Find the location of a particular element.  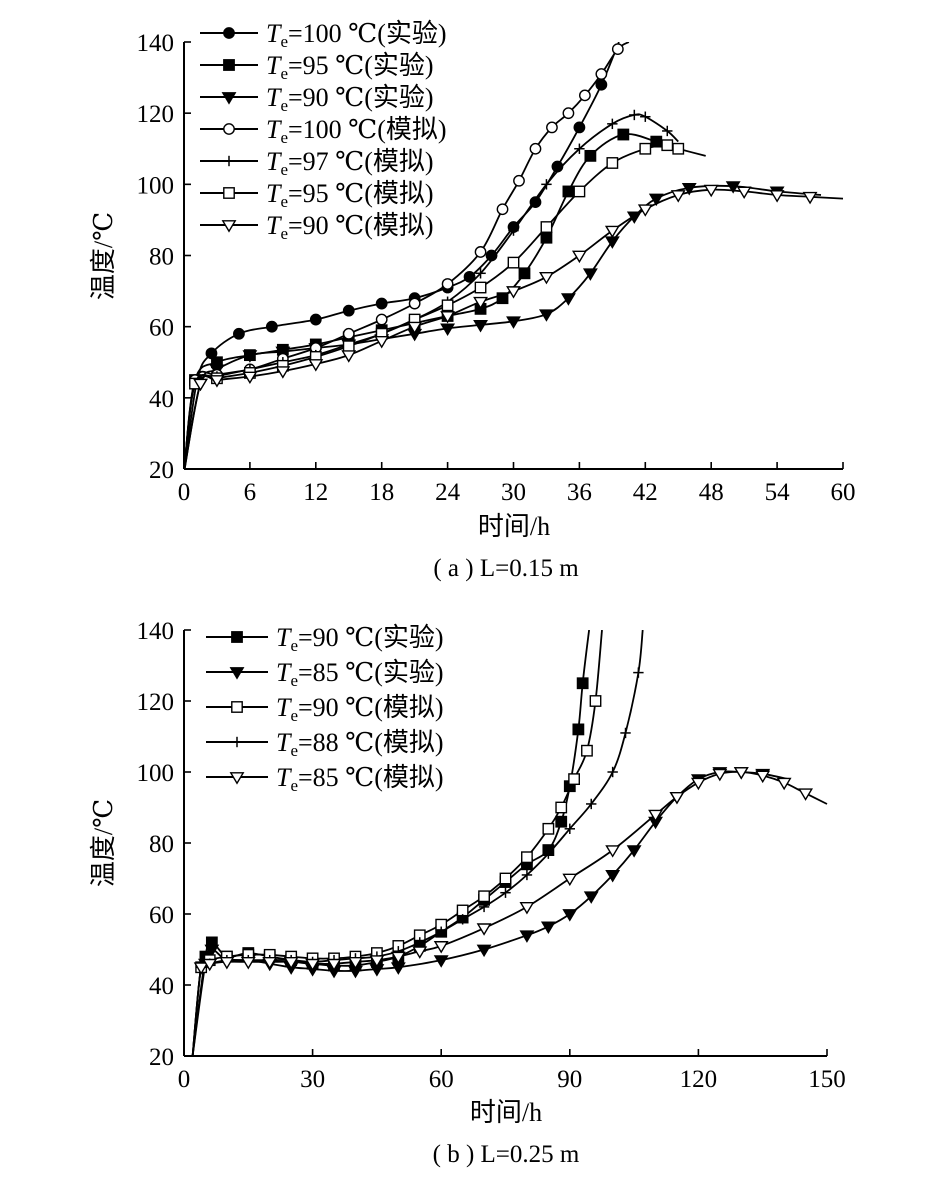

legend-label: Te=97 ℃(模拟) is located at coordinates (350, 163).